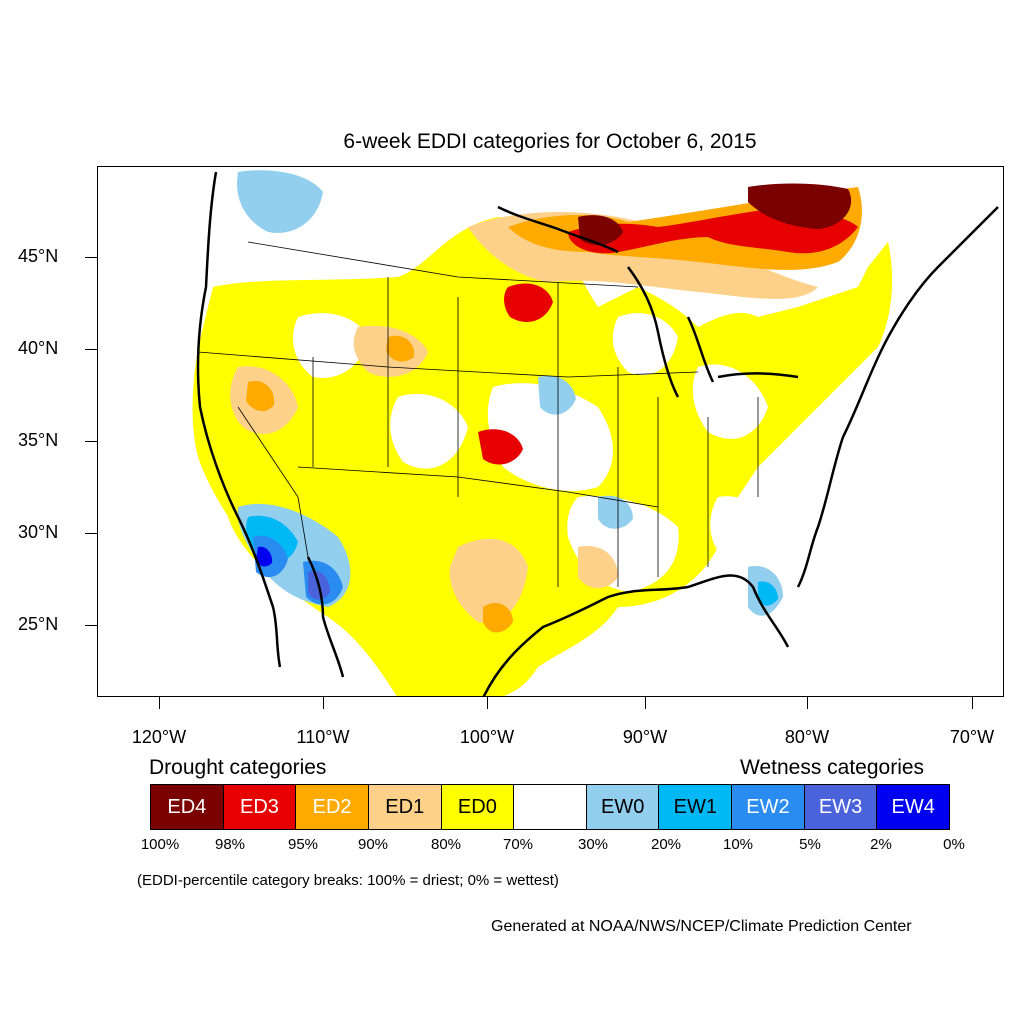 This screenshot has height=1024, width=1024. What do you see at coordinates (832, 767) in the screenshot?
I see `wetness-categories-heading: Wetness categories` at bounding box center [832, 767].